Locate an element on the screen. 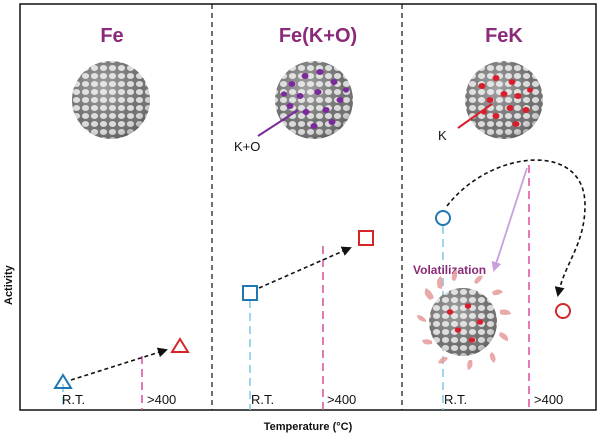 The height and width of the screenshot is (443, 600). fe-k-o-particle-sphere is located at coordinates (314, 100).